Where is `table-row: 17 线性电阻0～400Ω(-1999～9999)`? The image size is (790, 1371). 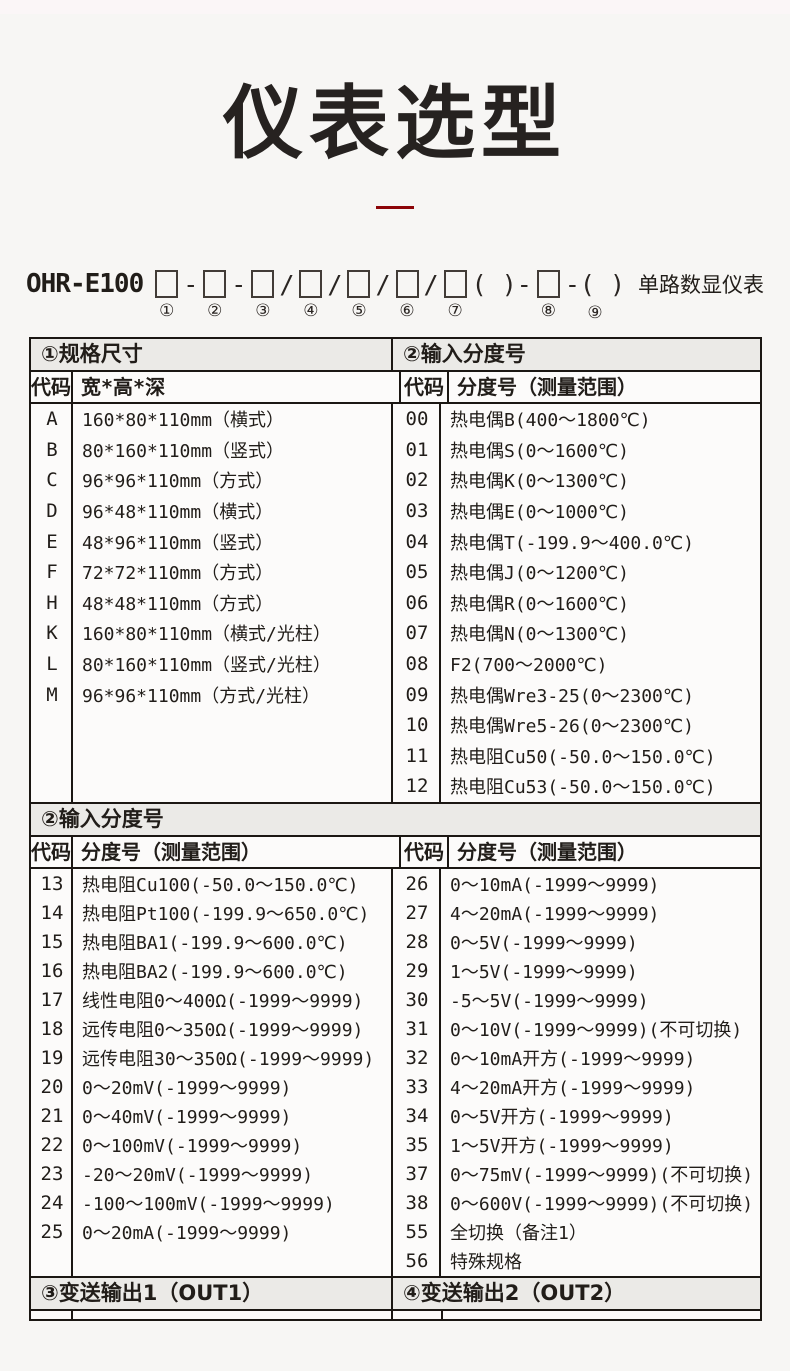
table-row: 17 线性电阻0～400Ω(-1999～9999) is located at coordinates (211, 999).